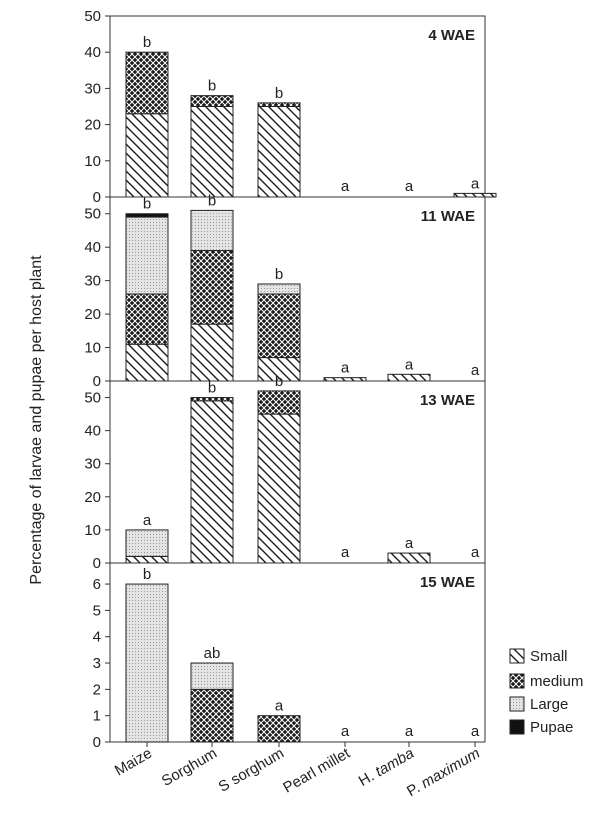 The image size is (600, 835). What do you see at coordinates (549, 656) in the screenshot?
I see `legend-label-small: Small` at bounding box center [549, 656].